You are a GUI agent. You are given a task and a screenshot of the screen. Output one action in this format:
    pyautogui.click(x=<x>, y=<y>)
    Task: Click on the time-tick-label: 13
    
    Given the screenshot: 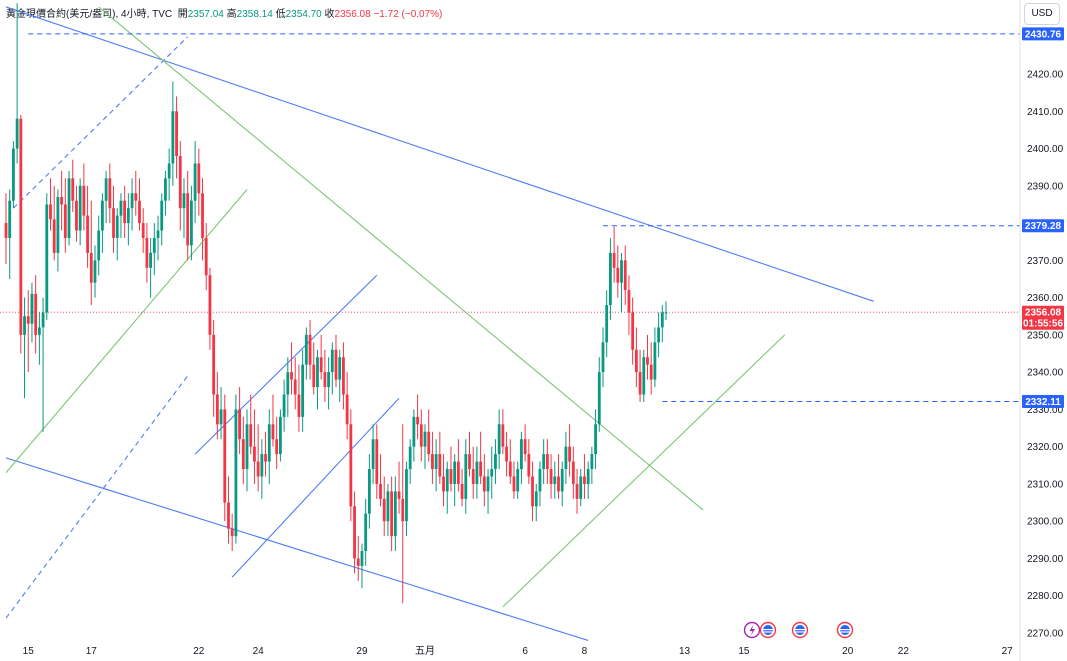 What is the action you would take?
    pyautogui.click(x=685, y=651)
    